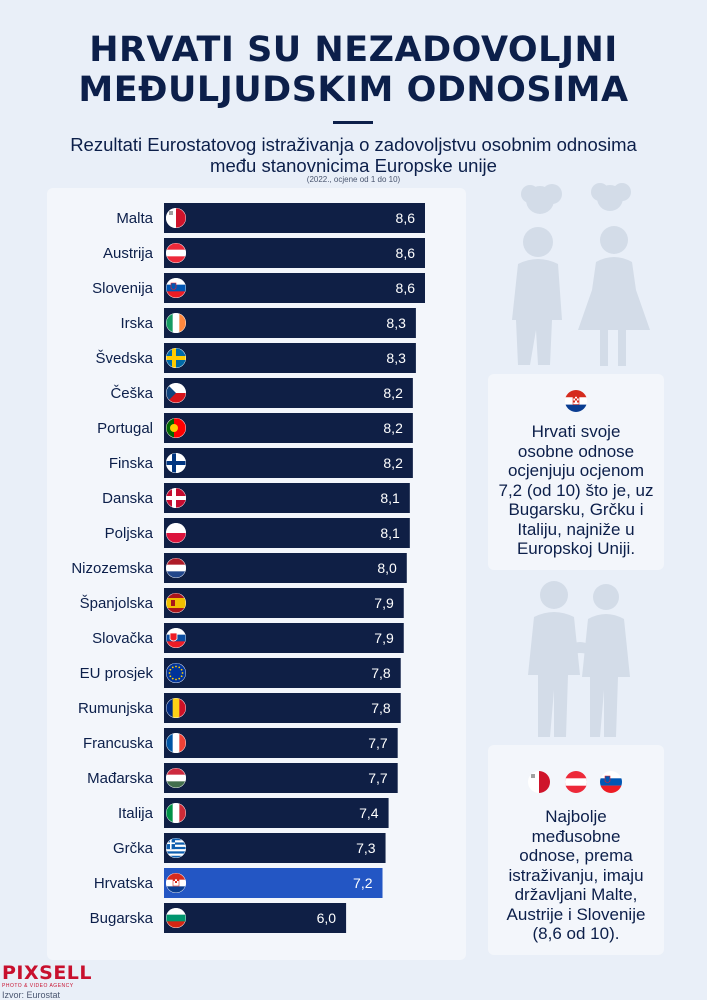 Image resolution: width=707 pixels, height=1000 pixels. I want to click on slovakia-flag-icon, so click(176, 638).